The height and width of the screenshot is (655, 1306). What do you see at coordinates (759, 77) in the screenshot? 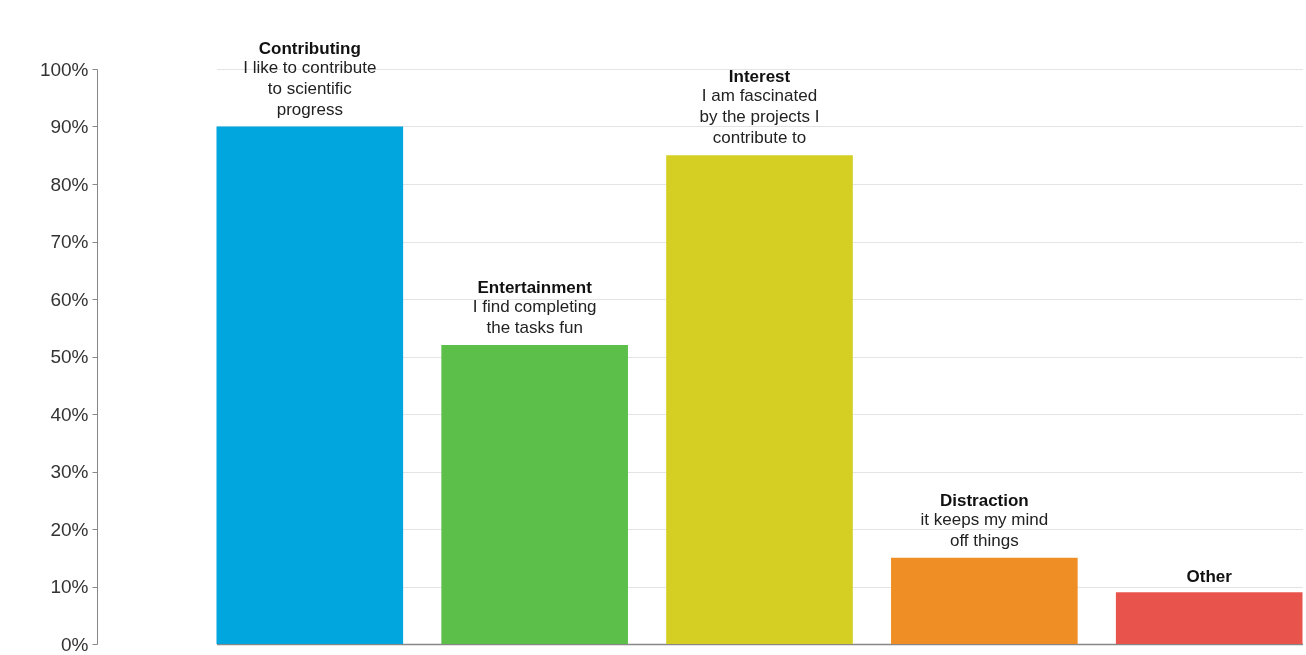
I see `x-tick-label: Interest` at bounding box center [759, 77].